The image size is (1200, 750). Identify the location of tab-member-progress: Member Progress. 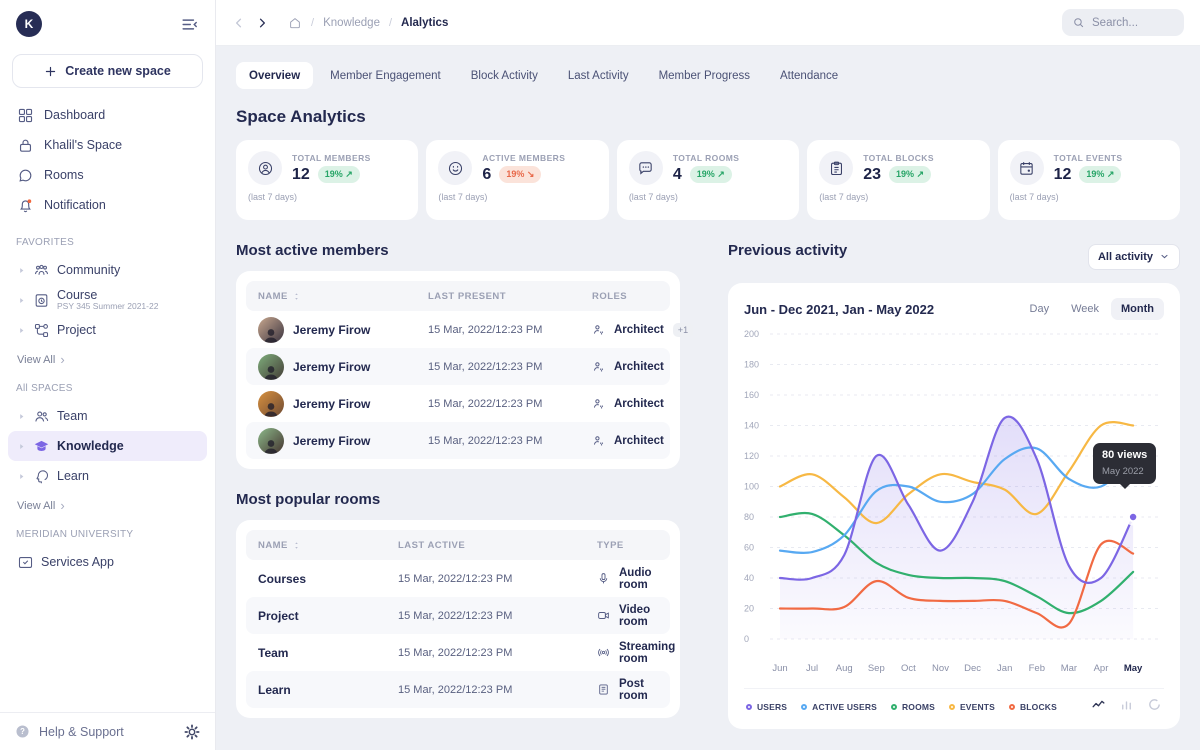
(704, 75).